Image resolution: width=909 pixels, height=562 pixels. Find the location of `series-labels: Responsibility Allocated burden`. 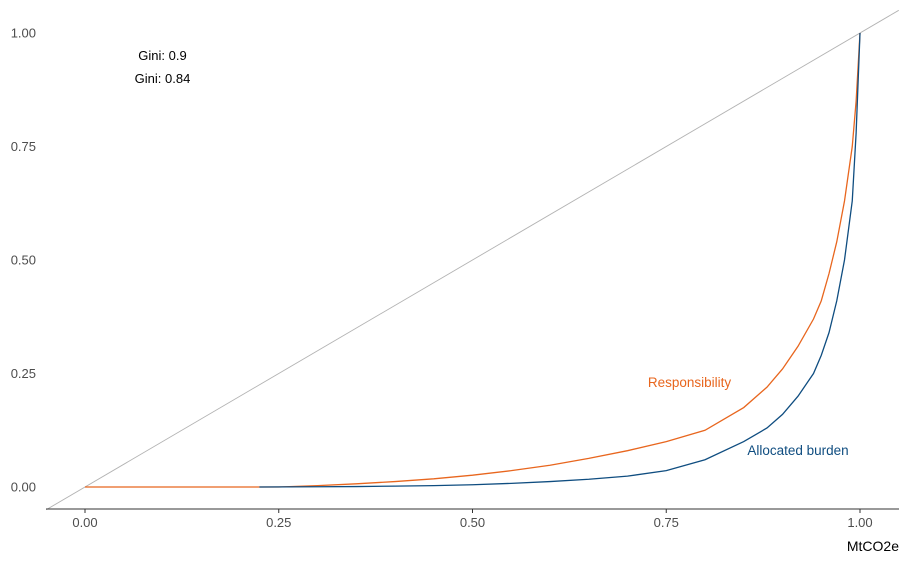

series-labels: Responsibility Allocated burden is located at coordinates (748, 416).